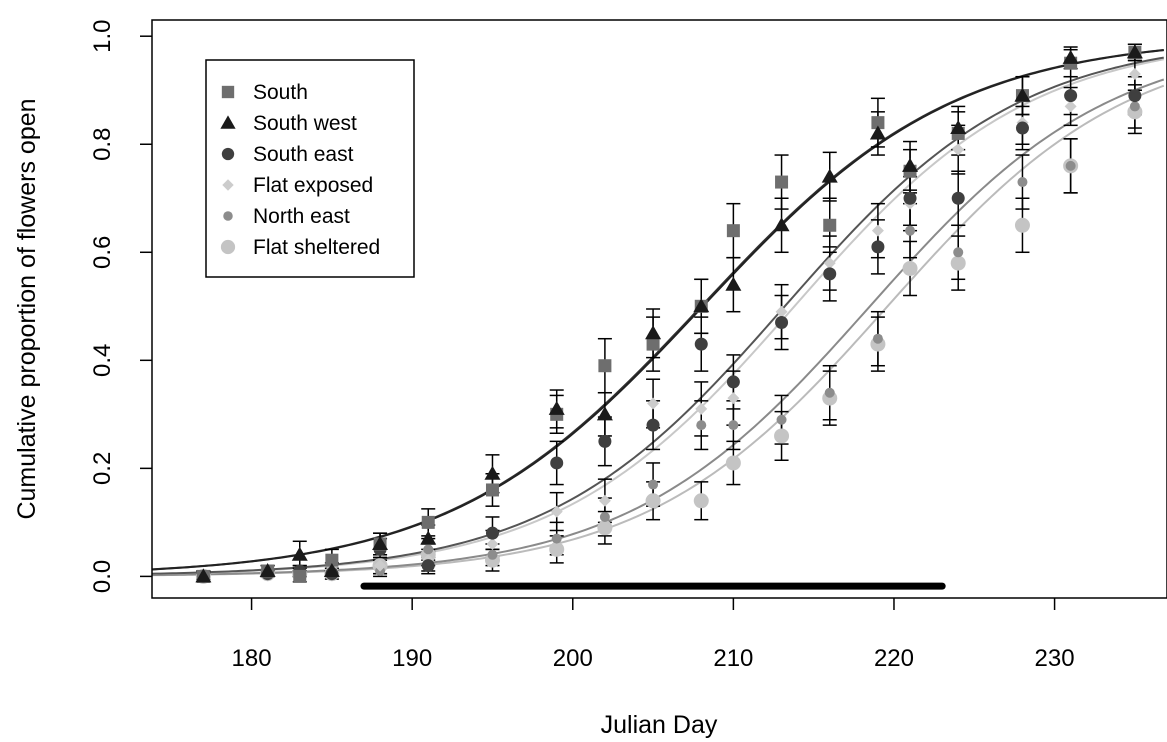 The image size is (1167, 742). What do you see at coordinates (653, 635) in the screenshot?
I see `x-axis: 180 190 200 210 220 230` at bounding box center [653, 635].